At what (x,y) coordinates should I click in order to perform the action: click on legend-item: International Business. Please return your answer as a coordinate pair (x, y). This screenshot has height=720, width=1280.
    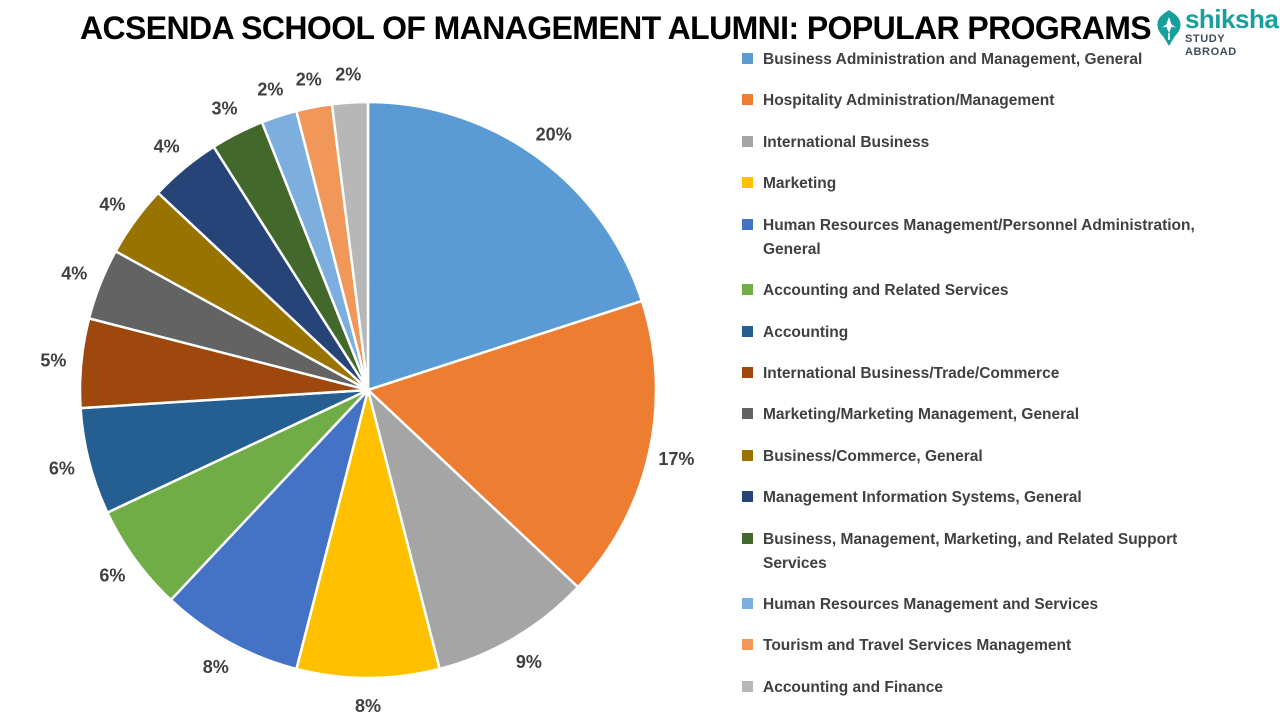
    Looking at the image, I should click on (1009, 143).